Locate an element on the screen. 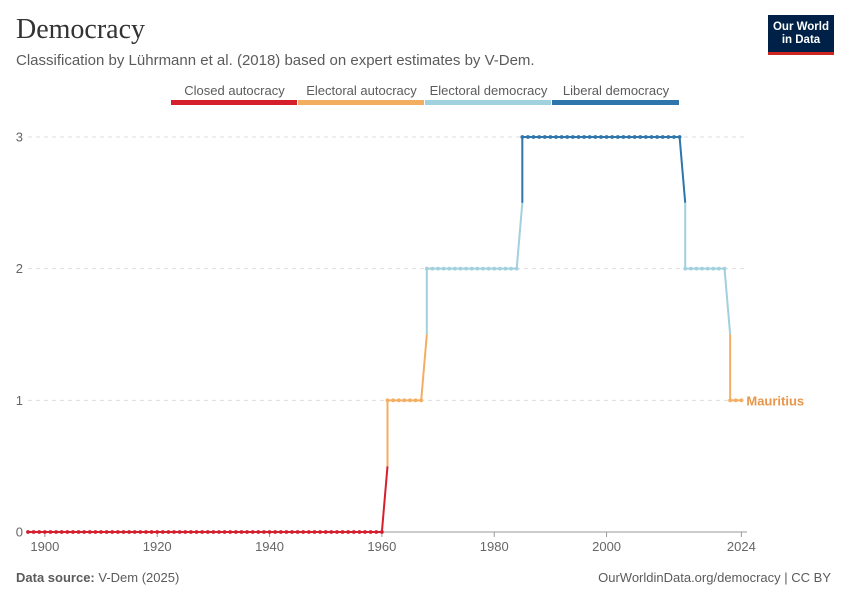 Image resolution: width=850 pixels, height=600 pixels. data-point-2002 is located at coordinates (617, 137).